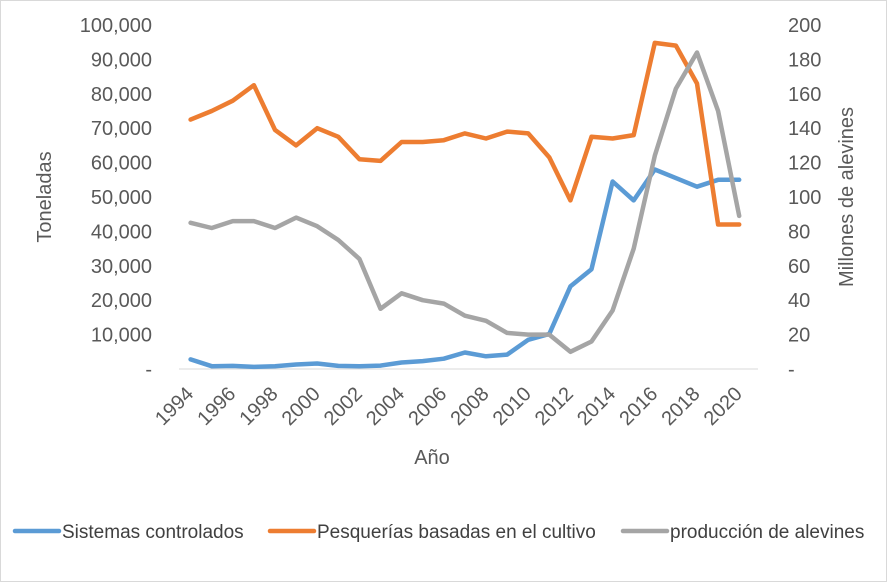 The image size is (887, 583). What do you see at coordinates (121, 95) in the screenshot?
I see `y-left-tick-label: 80,000` at bounding box center [121, 95].